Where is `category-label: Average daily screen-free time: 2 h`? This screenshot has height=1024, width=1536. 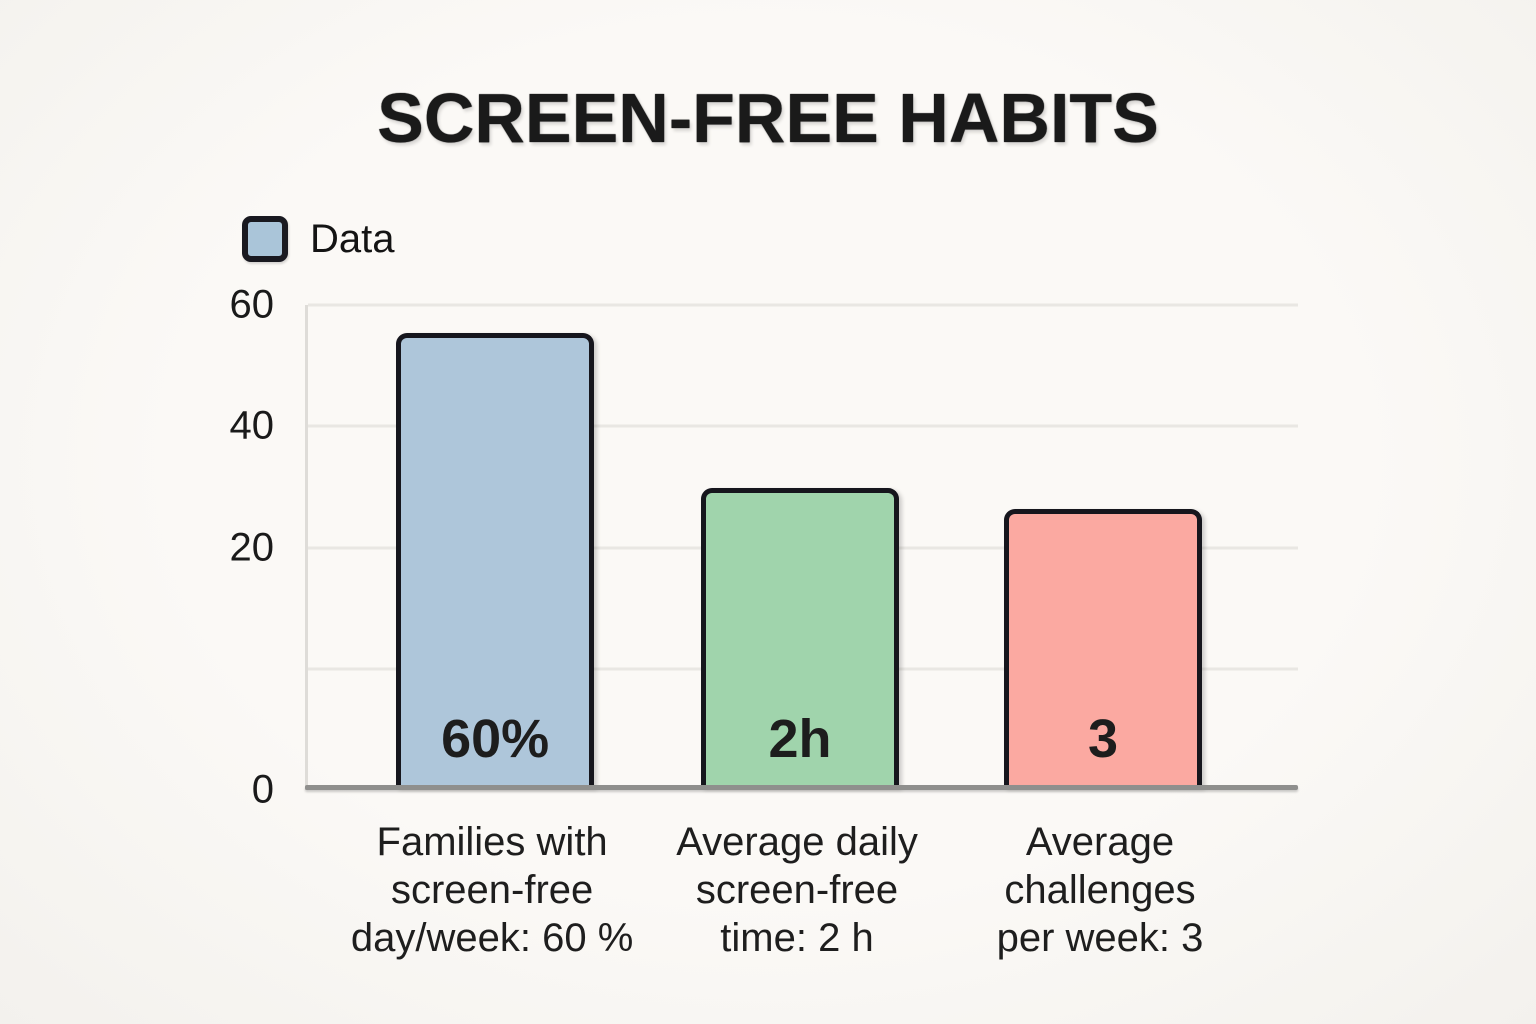
category-label: Average daily screen-free time: 2 h is located at coordinates (797, 890).